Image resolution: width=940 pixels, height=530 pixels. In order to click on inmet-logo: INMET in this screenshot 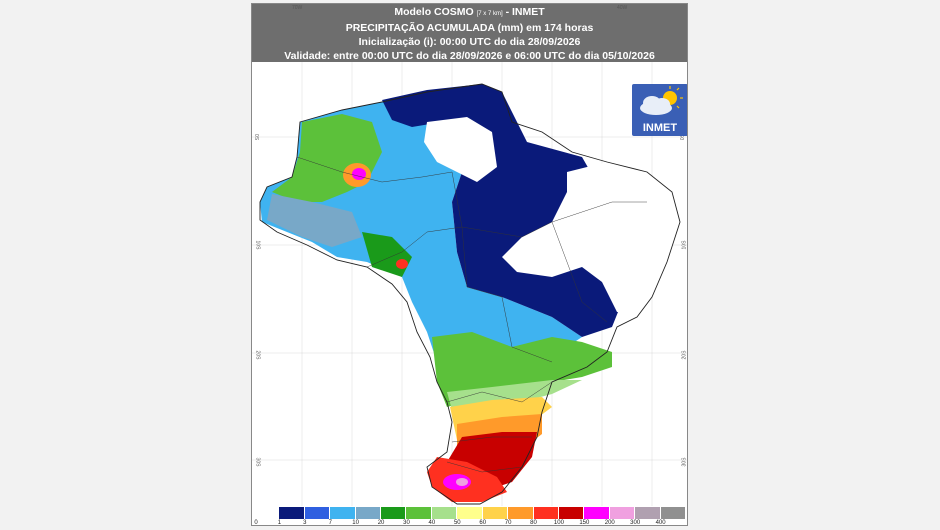, I will do `click(659, 110)`.